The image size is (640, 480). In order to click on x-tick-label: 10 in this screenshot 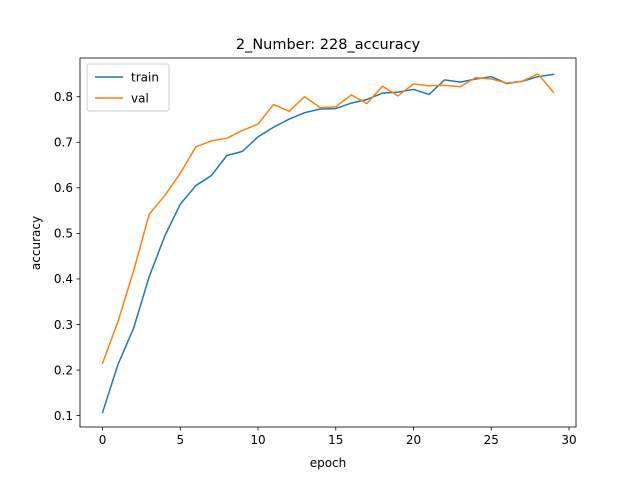, I will do `click(257, 440)`.